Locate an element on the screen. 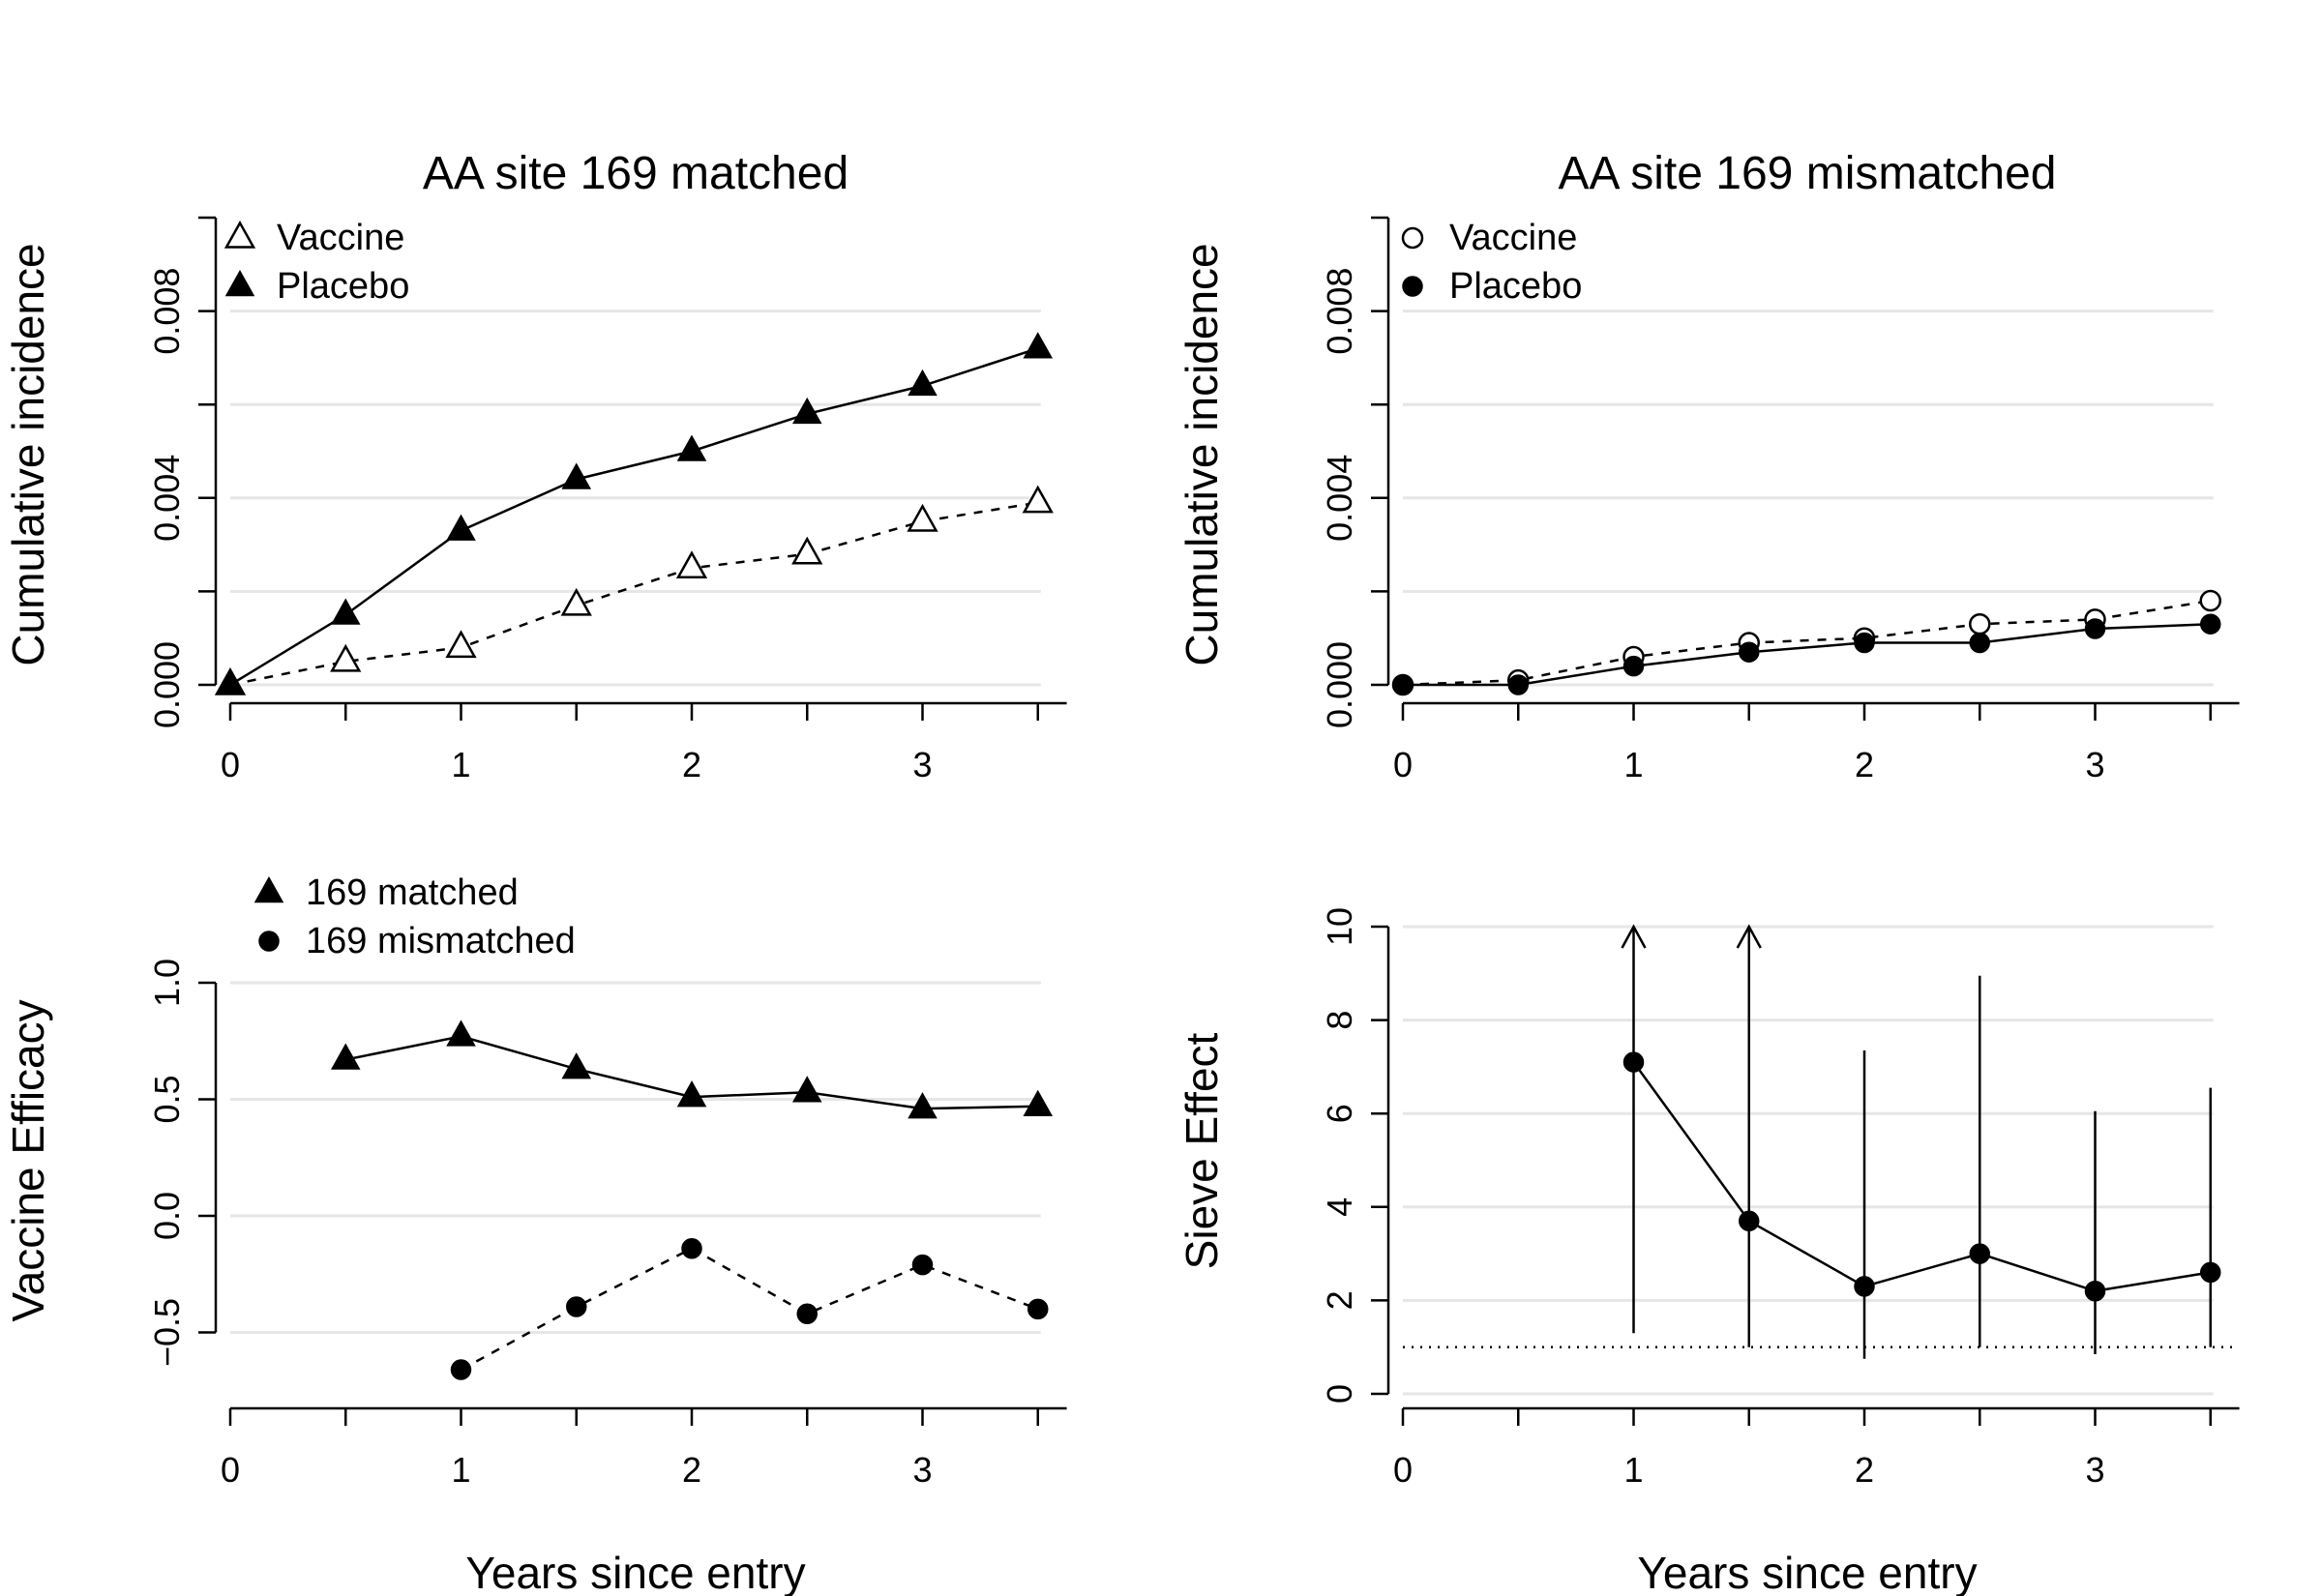 The height and width of the screenshot is (1596, 2322). y-tick-label: 2 is located at coordinates (1339, 1300).